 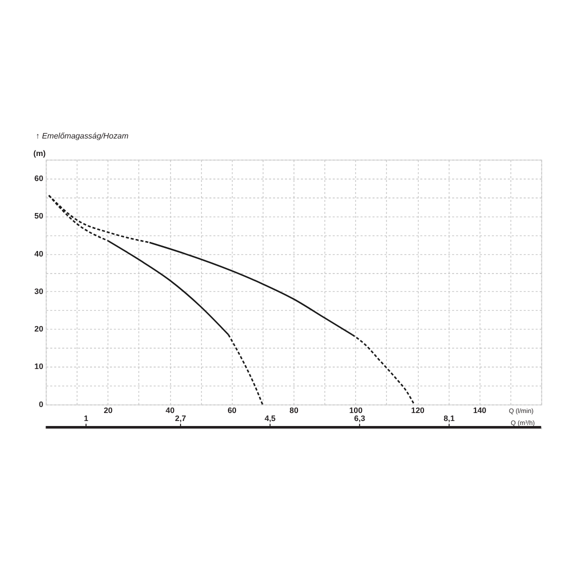 I want to click on y-axis-title: (m), so click(x=39, y=153).